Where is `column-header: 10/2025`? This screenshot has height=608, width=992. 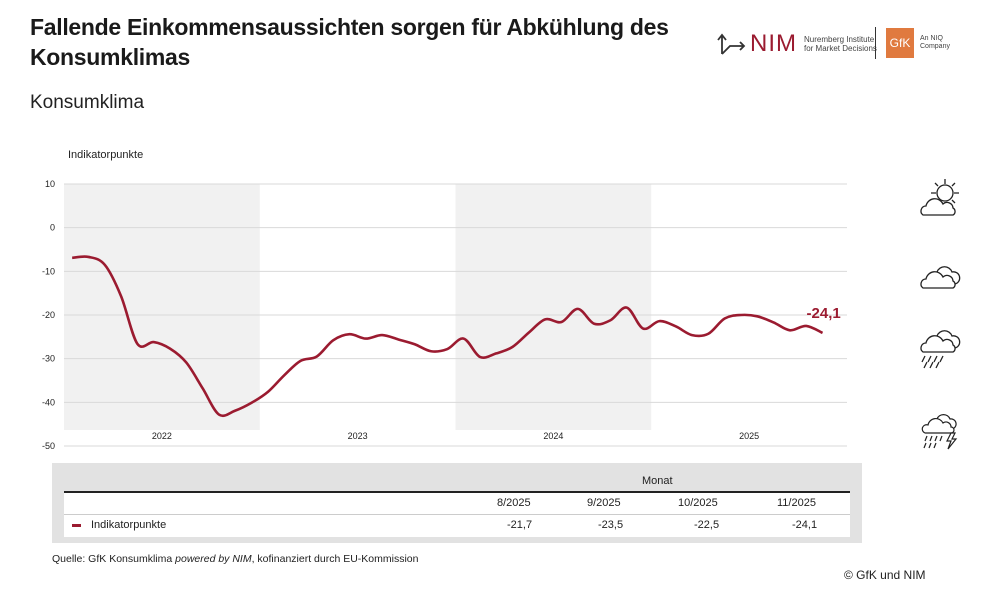
column-header: 10/2025 is located at coordinates (698, 503).